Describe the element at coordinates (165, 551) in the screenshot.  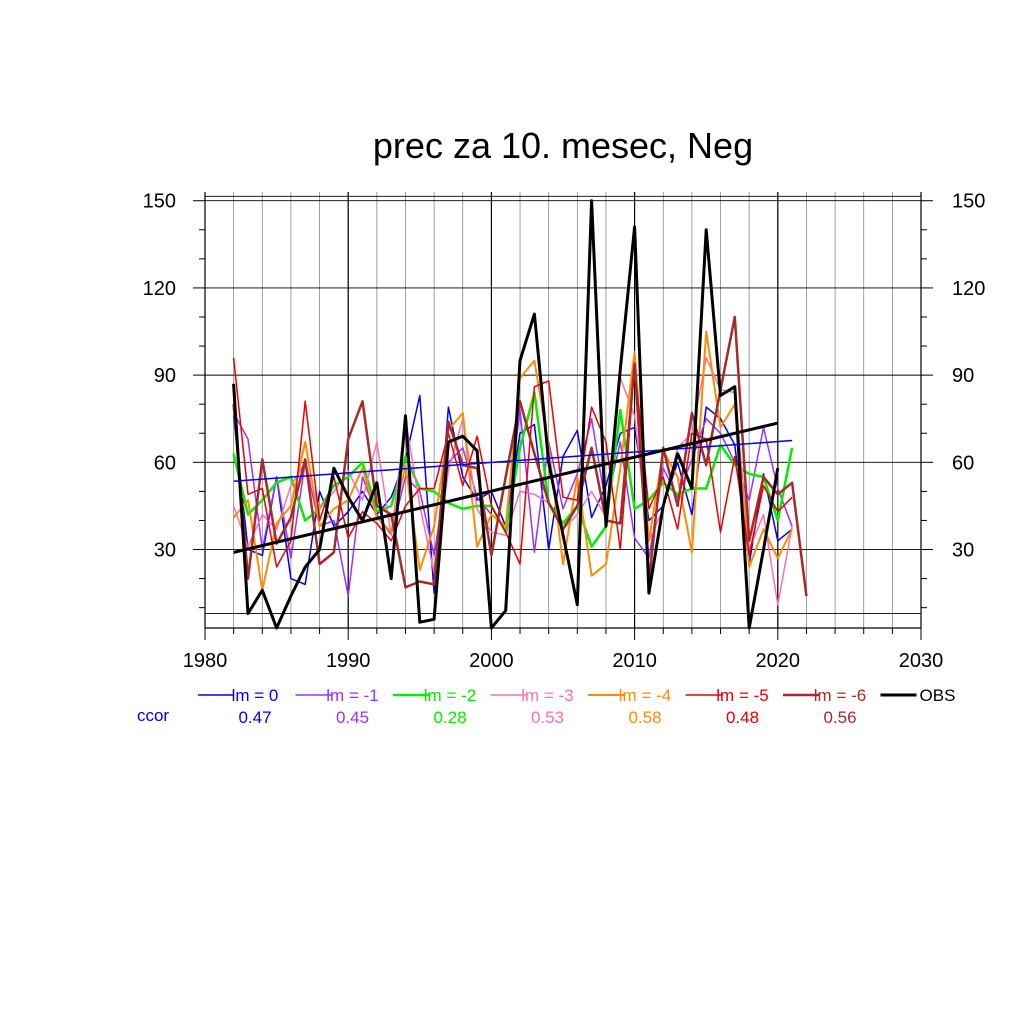
I see `y-left-tick-label: 30` at that location.